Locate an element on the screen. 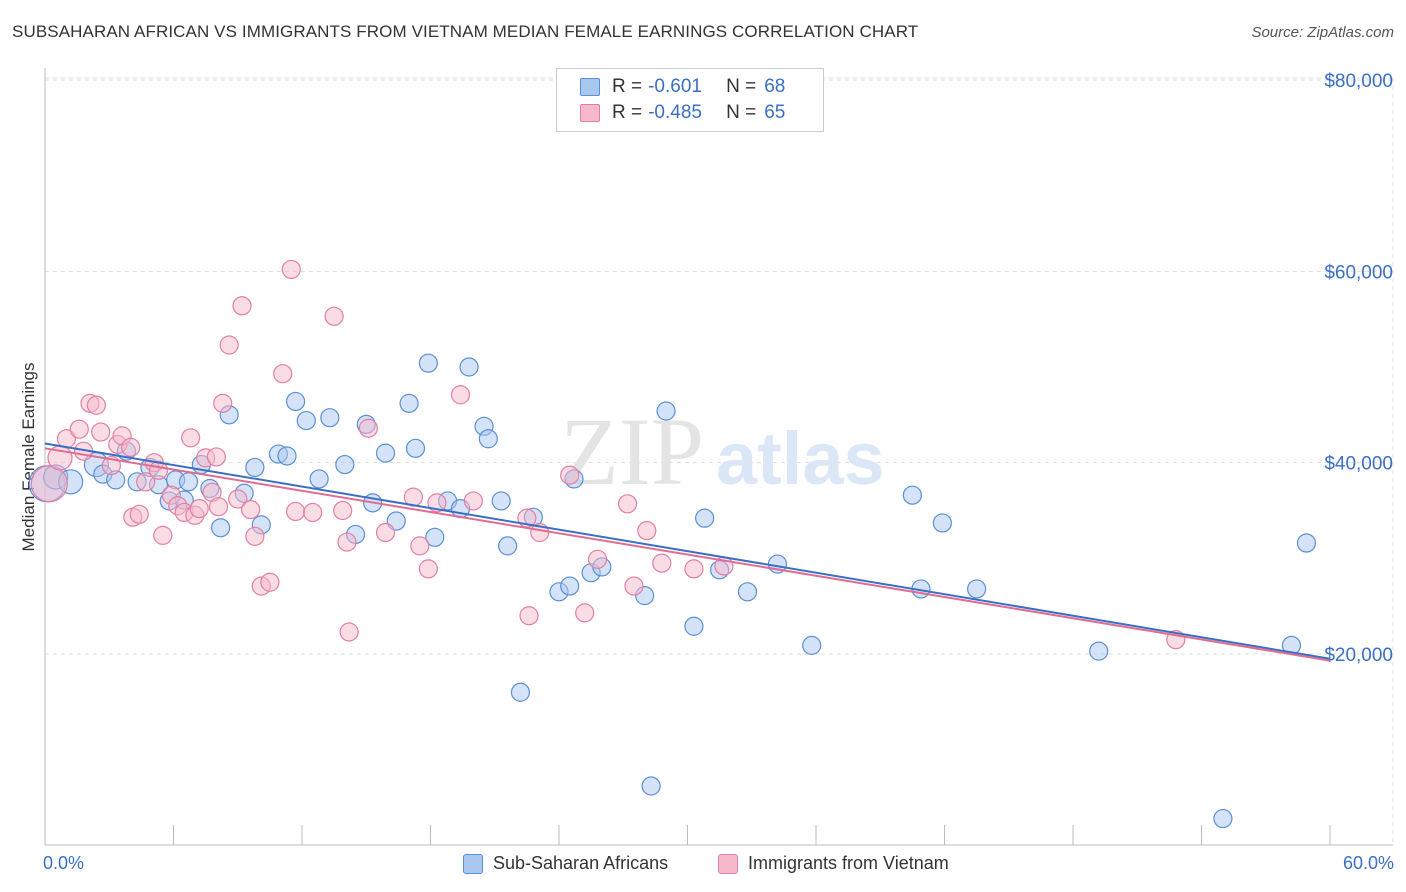 The height and width of the screenshot is (892, 1406). legend-item-vietnam: Immigrants from Vietnam is located at coordinates (833, 863).